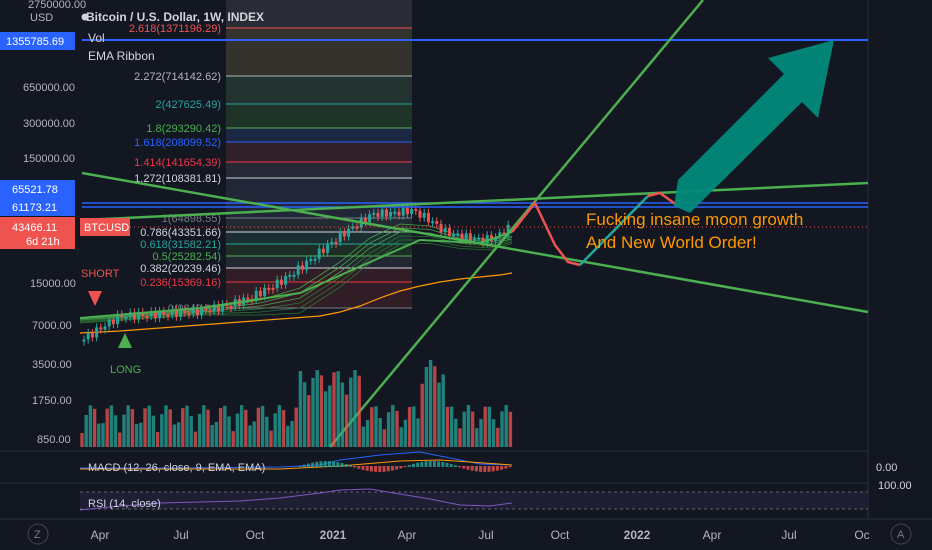 This screenshot has width=932, height=550. Describe the element at coordinates (296, 303) in the screenshot. I see `ema-orange-line` at that location.